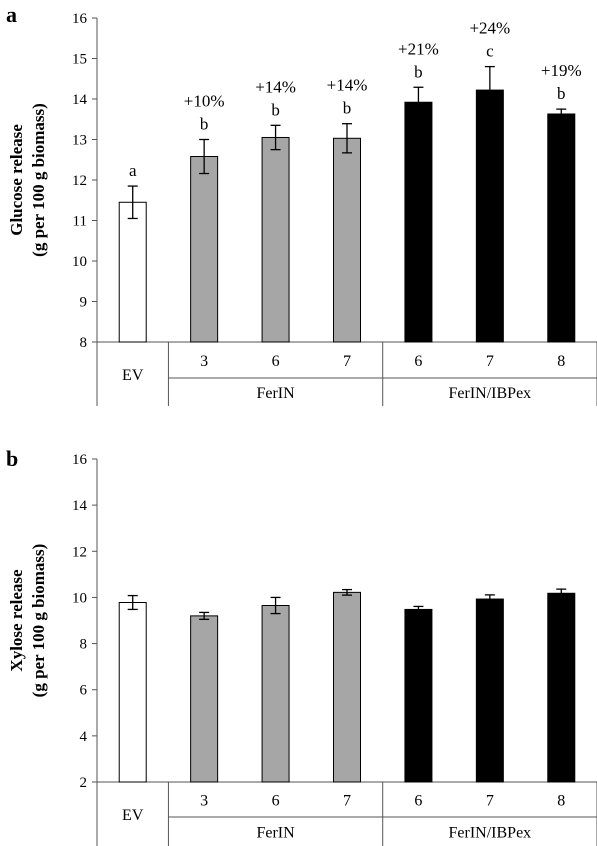 The width and height of the screenshot is (597, 846). What do you see at coordinates (79, 141) in the screenshot?
I see `y-tick-label: 13` at bounding box center [79, 141].